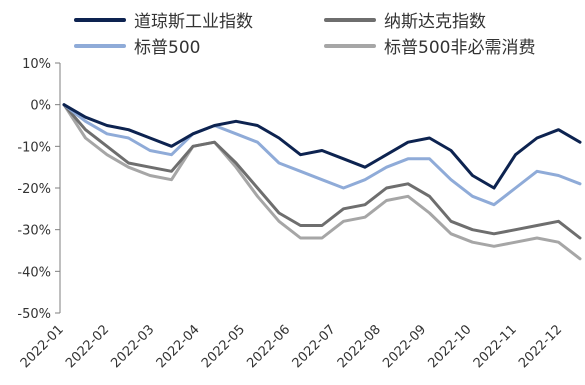  I want to click on y-tick-label: -20%, so click(34, 189).